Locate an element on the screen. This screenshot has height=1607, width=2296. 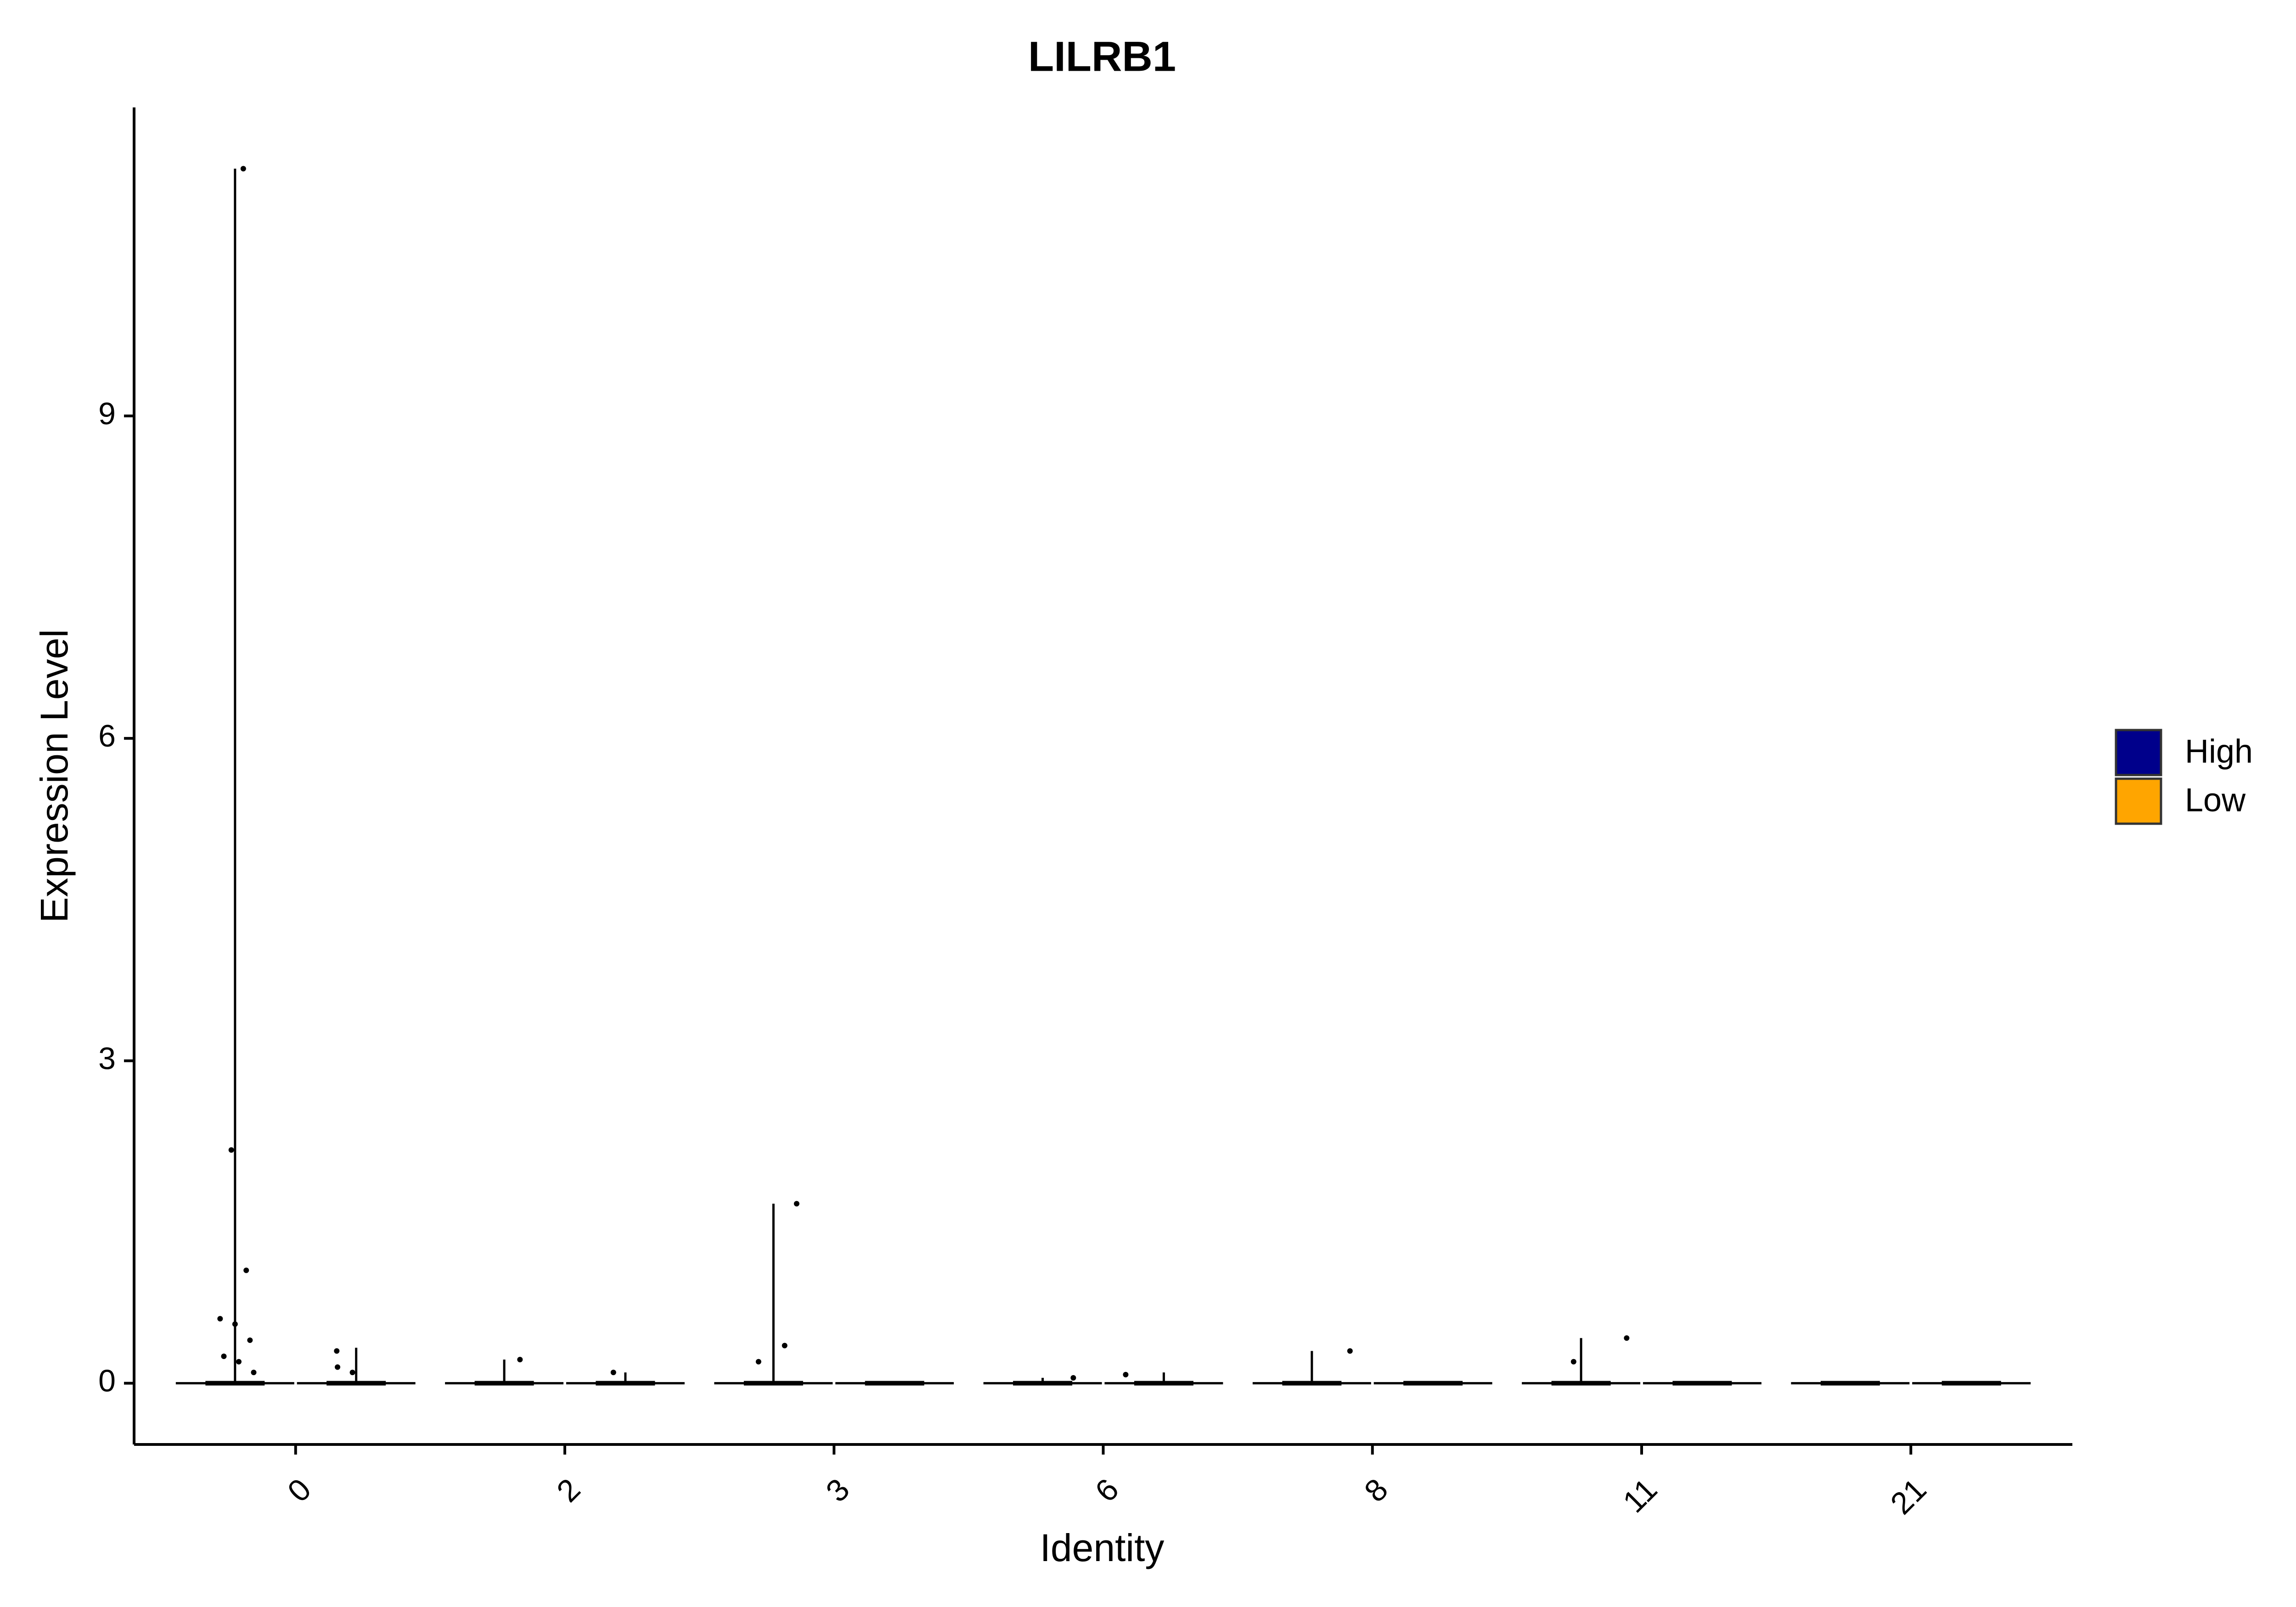
x-tick-label: 6 is located at coordinates (1106, 1490).